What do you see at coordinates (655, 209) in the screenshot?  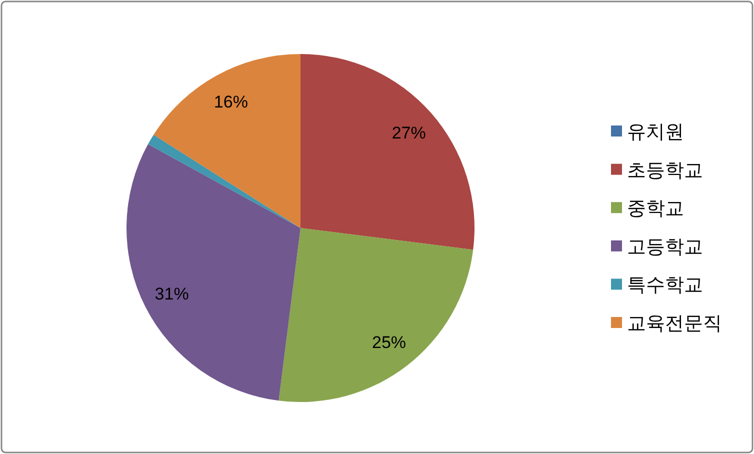 I see `legend-label: 중학교` at bounding box center [655, 209].